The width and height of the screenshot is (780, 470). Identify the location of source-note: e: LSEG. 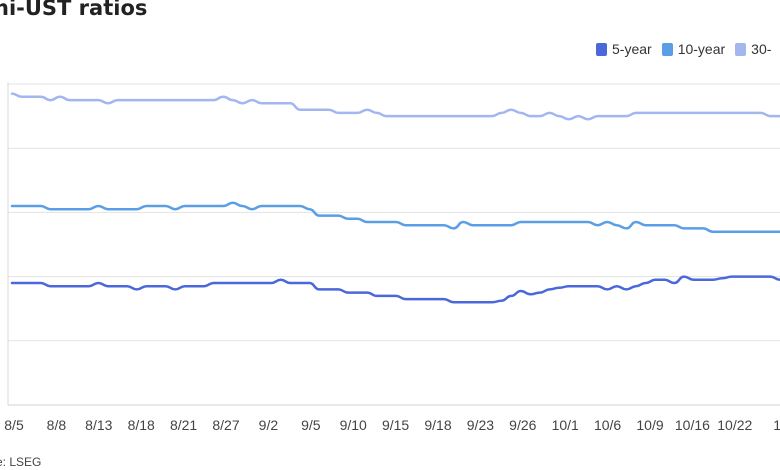
(21, 462).